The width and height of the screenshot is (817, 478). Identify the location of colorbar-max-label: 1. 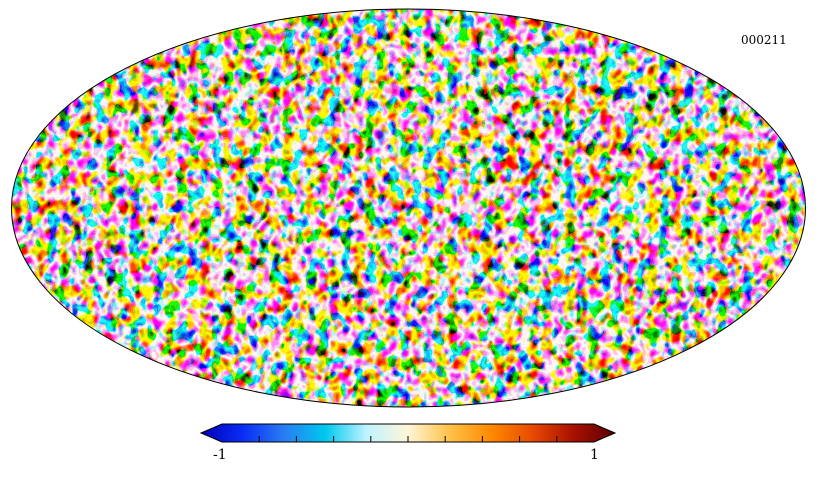
(594, 455).